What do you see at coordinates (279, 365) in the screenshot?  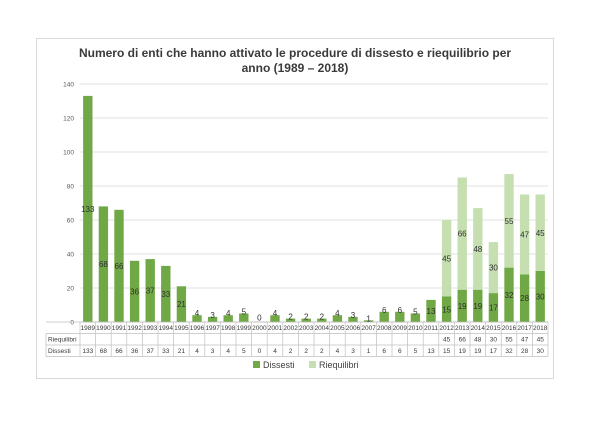 I see `legend-label-dissesti: Dissesti` at bounding box center [279, 365].